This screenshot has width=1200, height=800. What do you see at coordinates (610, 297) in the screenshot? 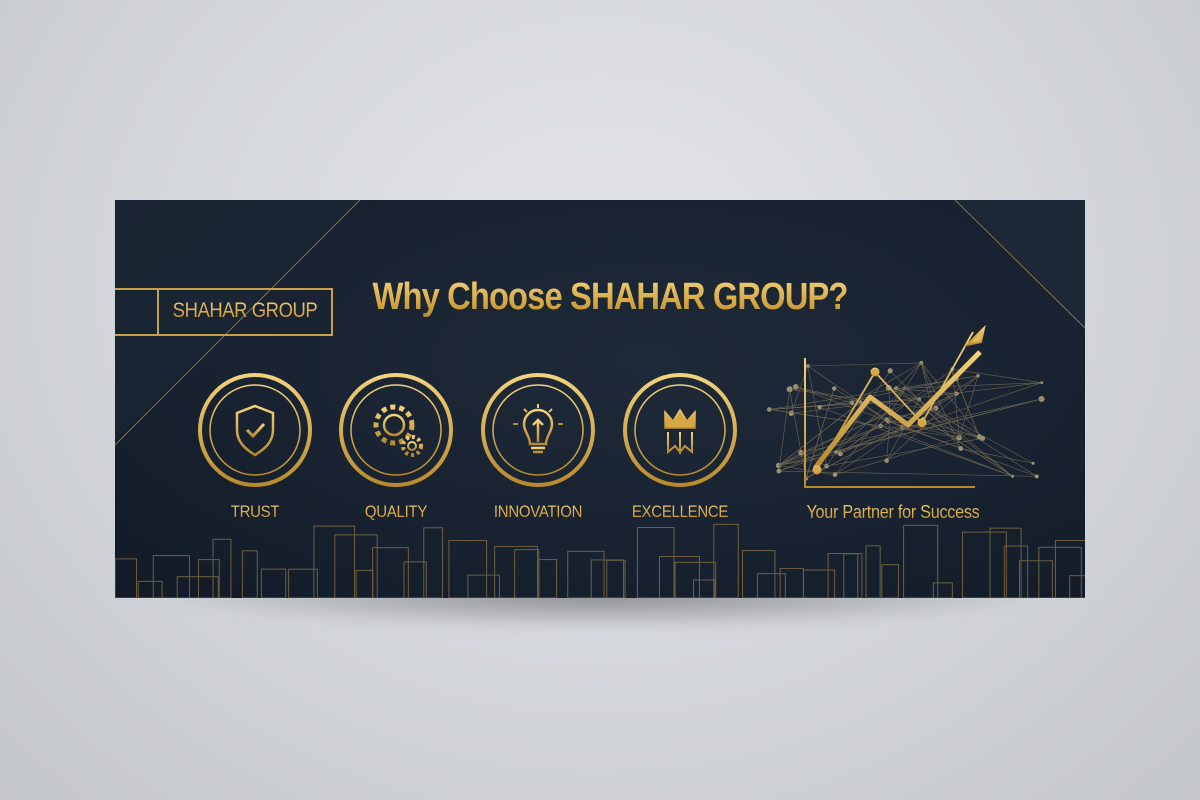
I see `page-title: Why Choose SHAHAR GROUP?` at bounding box center [610, 297].